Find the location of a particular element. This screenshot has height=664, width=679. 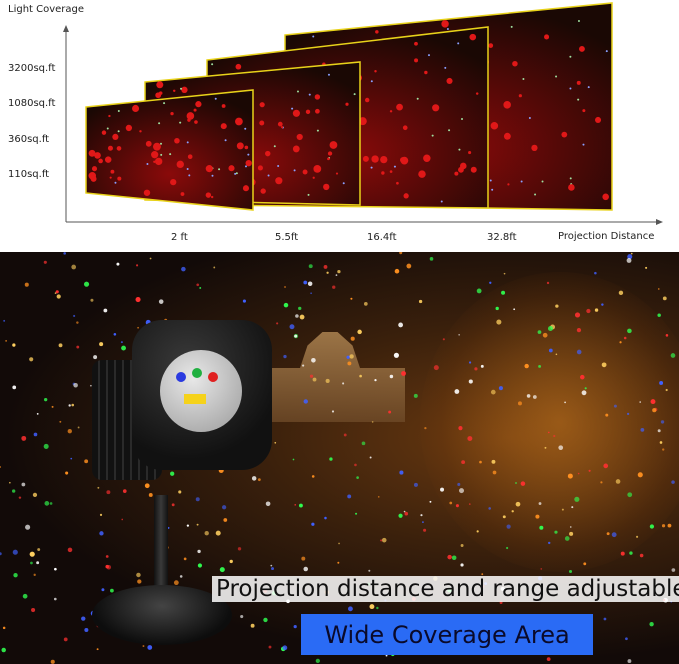

laser-warning-label is located at coordinates (195, 399).